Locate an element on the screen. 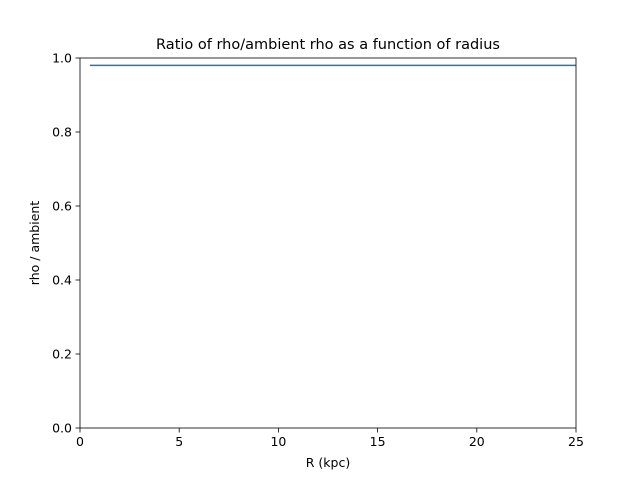 This screenshot has height=484, width=640. x-tick-label: 20 is located at coordinates (477, 441).